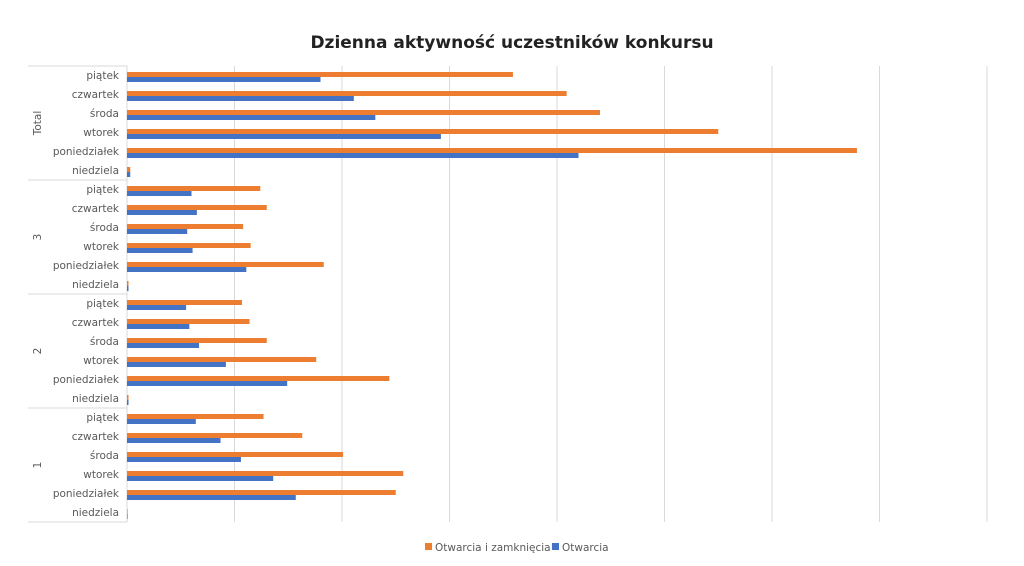 This screenshot has width=1024, height=566. Describe the element at coordinates (585, 548) in the screenshot. I see `legend-label-otwarcia: Otwarcia` at that location.